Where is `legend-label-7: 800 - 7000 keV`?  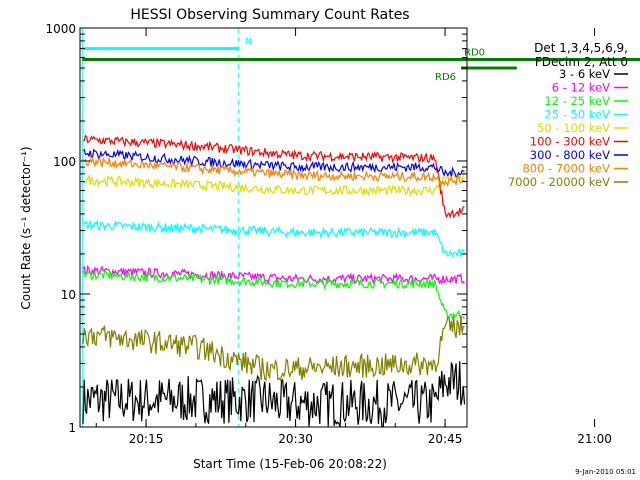 legend-label-7: 800 - 7000 keV is located at coordinates (566, 169).